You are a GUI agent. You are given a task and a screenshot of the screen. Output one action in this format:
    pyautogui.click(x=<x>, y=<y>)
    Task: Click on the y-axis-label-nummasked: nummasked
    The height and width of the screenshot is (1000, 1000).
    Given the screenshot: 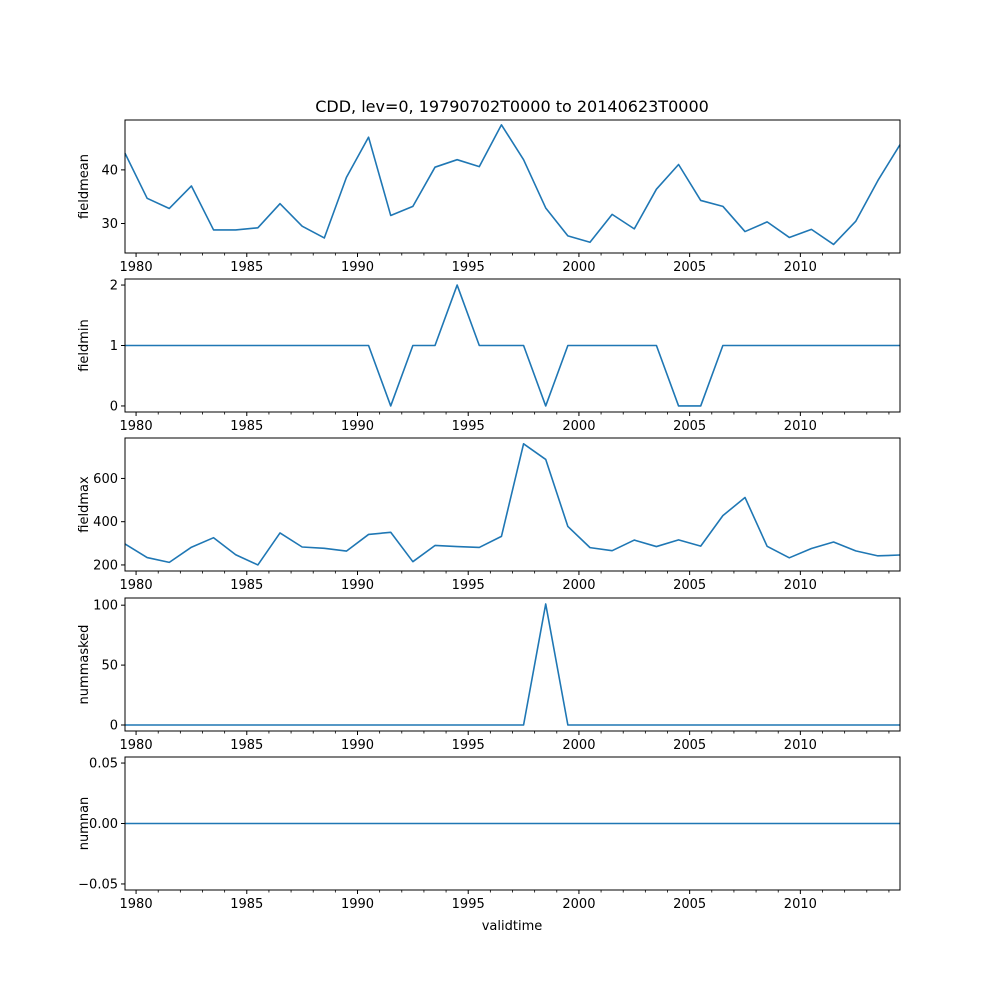 What is the action you would take?
    pyautogui.click(x=84, y=665)
    